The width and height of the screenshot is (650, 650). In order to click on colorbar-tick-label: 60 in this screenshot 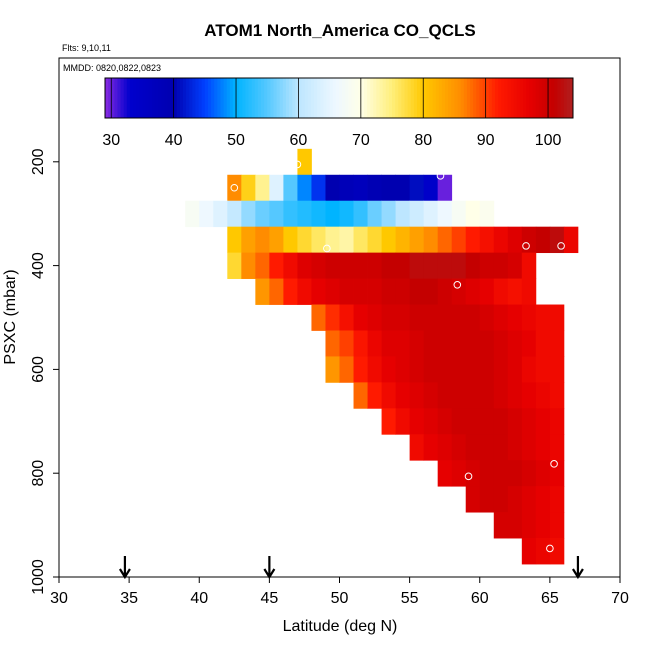, I will do `click(299, 140)`.